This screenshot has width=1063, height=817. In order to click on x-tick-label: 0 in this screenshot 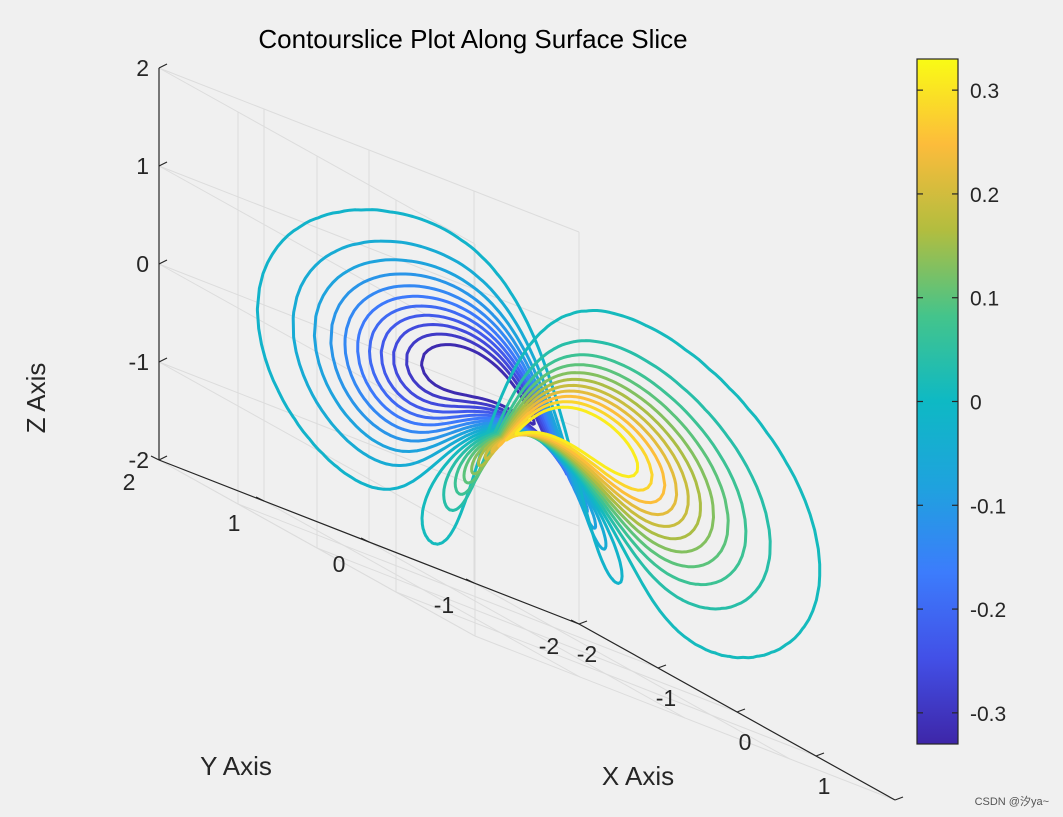, I will do `click(745, 742)`.